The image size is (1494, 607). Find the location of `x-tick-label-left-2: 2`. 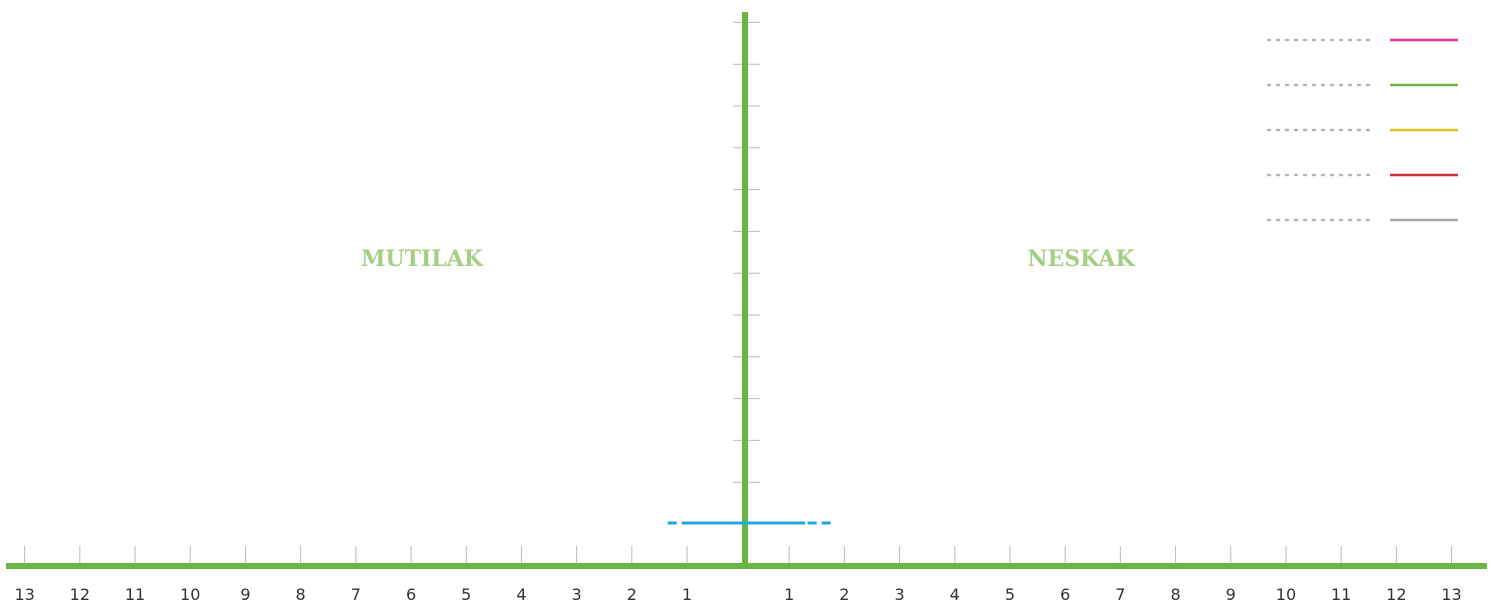

x-tick-label-left-2: 2 is located at coordinates (632, 594).